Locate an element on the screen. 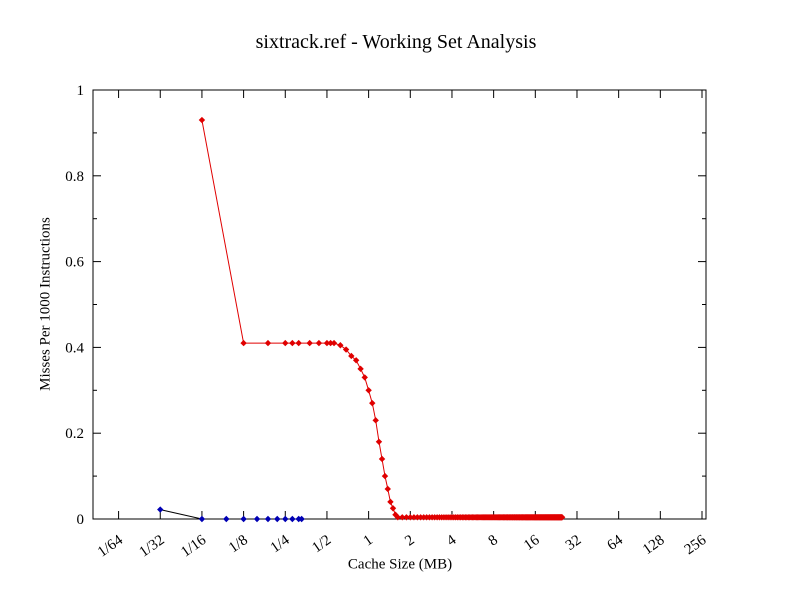 The width and height of the screenshot is (792, 612). x-tick-label: 16 is located at coordinates (532, 543).